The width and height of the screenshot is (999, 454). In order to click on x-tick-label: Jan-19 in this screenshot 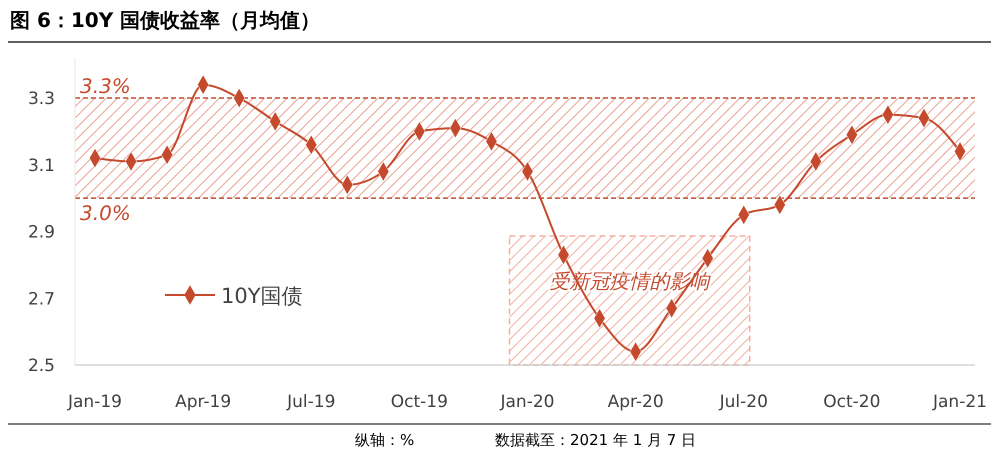, I will do `click(94, 402)`.